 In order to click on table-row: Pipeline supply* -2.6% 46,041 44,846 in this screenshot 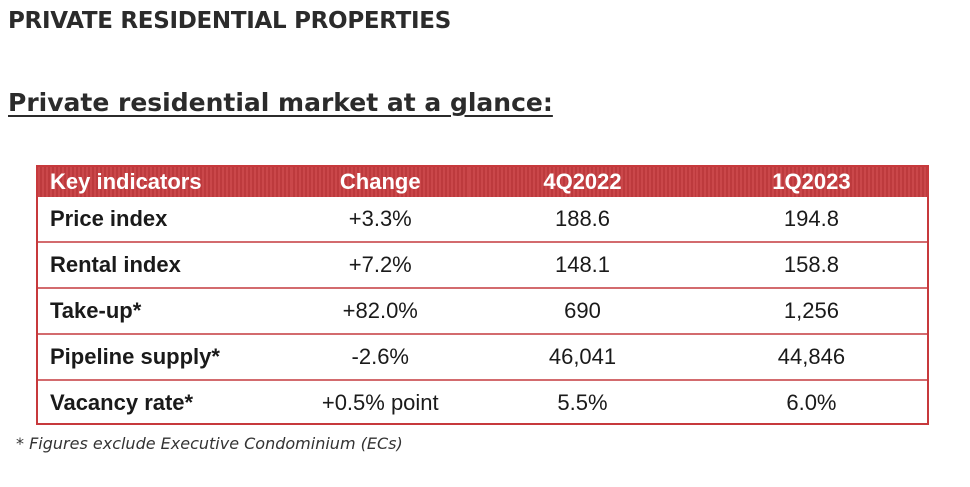, I will do `click(482, 357)`.